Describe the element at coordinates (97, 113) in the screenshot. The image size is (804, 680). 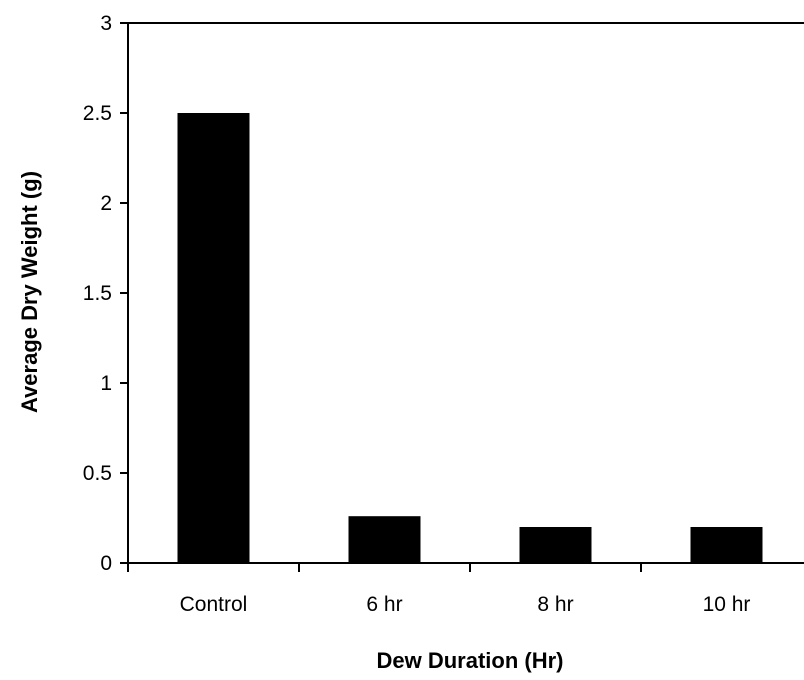
I see `y-tick-label: 2.5` at that location.